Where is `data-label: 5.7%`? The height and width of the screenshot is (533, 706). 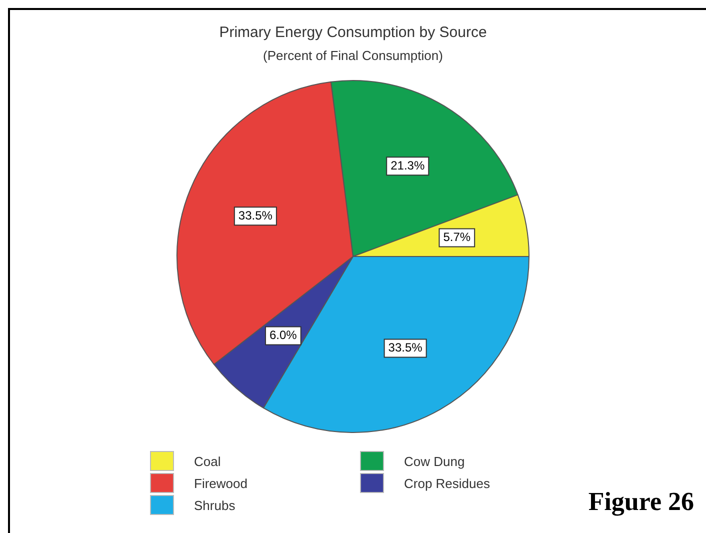 data-label: 5.7% is located at coordinates (457, 237).